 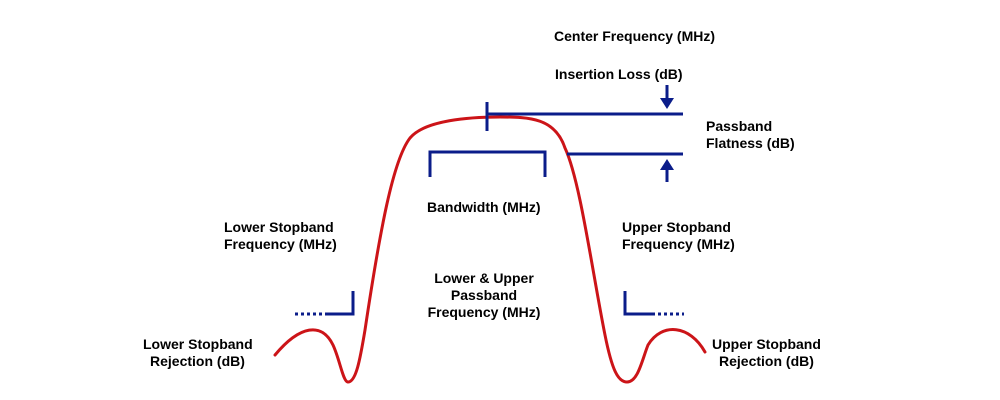 What do you see at coordinates (667, 170) in the screenshot?
I see `arrow-up-icon` at bounding box center [667, 170].